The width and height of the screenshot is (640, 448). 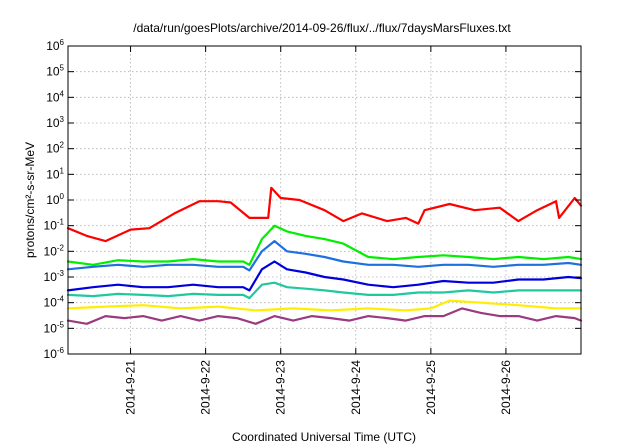 I want to click on y-tick-label: 10⁻⁶, so click(x=54, y=353).